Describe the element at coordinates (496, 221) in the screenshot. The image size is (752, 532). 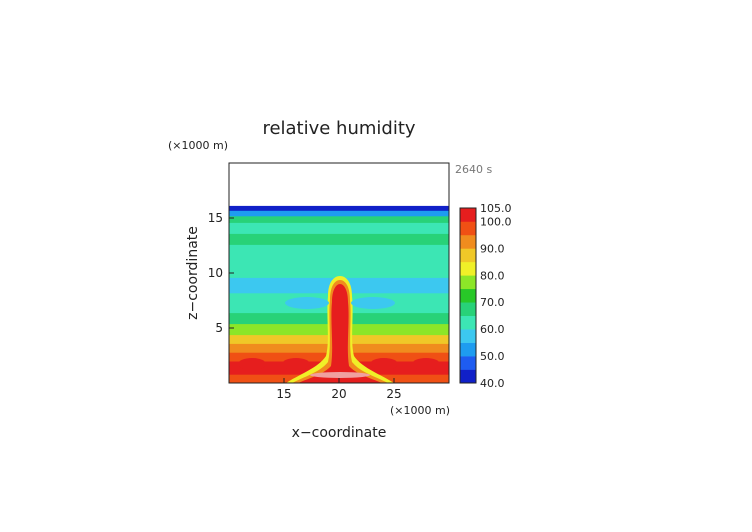
I see `colorbar-label-100.0: 100.0` at that location.